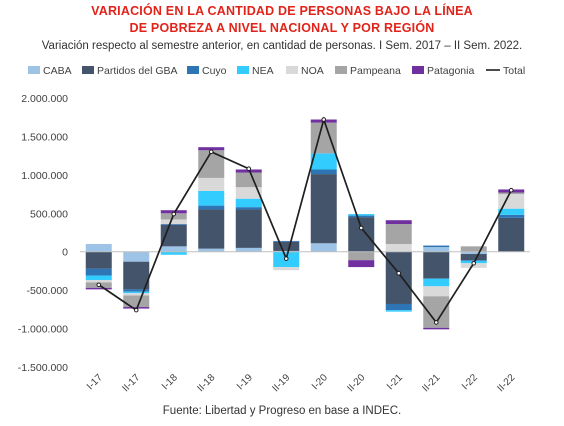 This screenshot has height=426, width=564. Describe the element at coordinates (245, 382) in the screenshot. I see `x-tick-label: I-19` at that location.